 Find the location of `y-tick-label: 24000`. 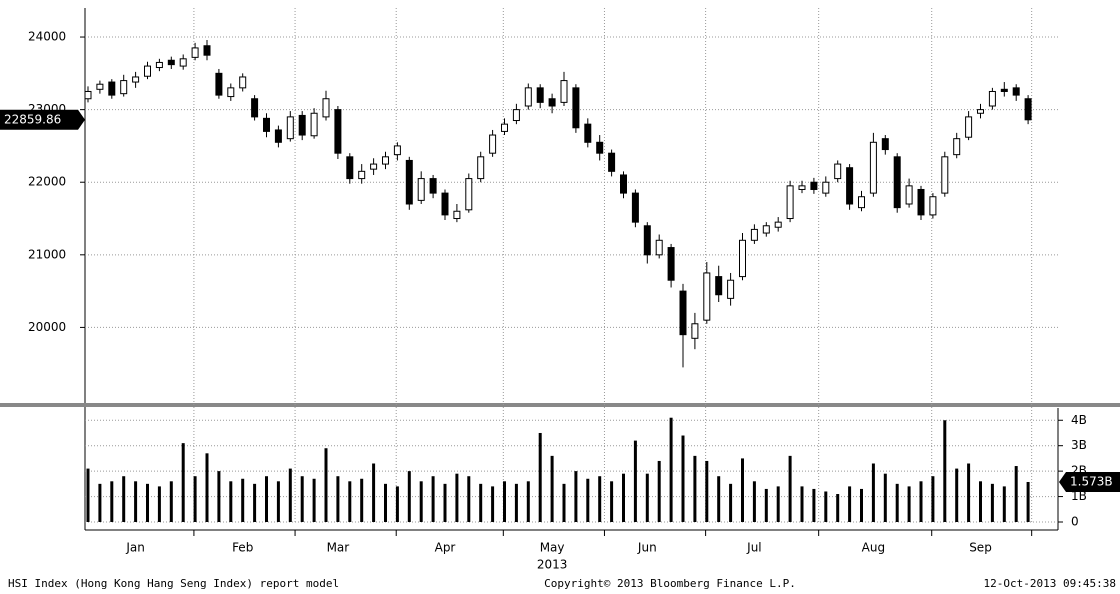

y-tick-label: 24000 is located at coordinates (47, 37).